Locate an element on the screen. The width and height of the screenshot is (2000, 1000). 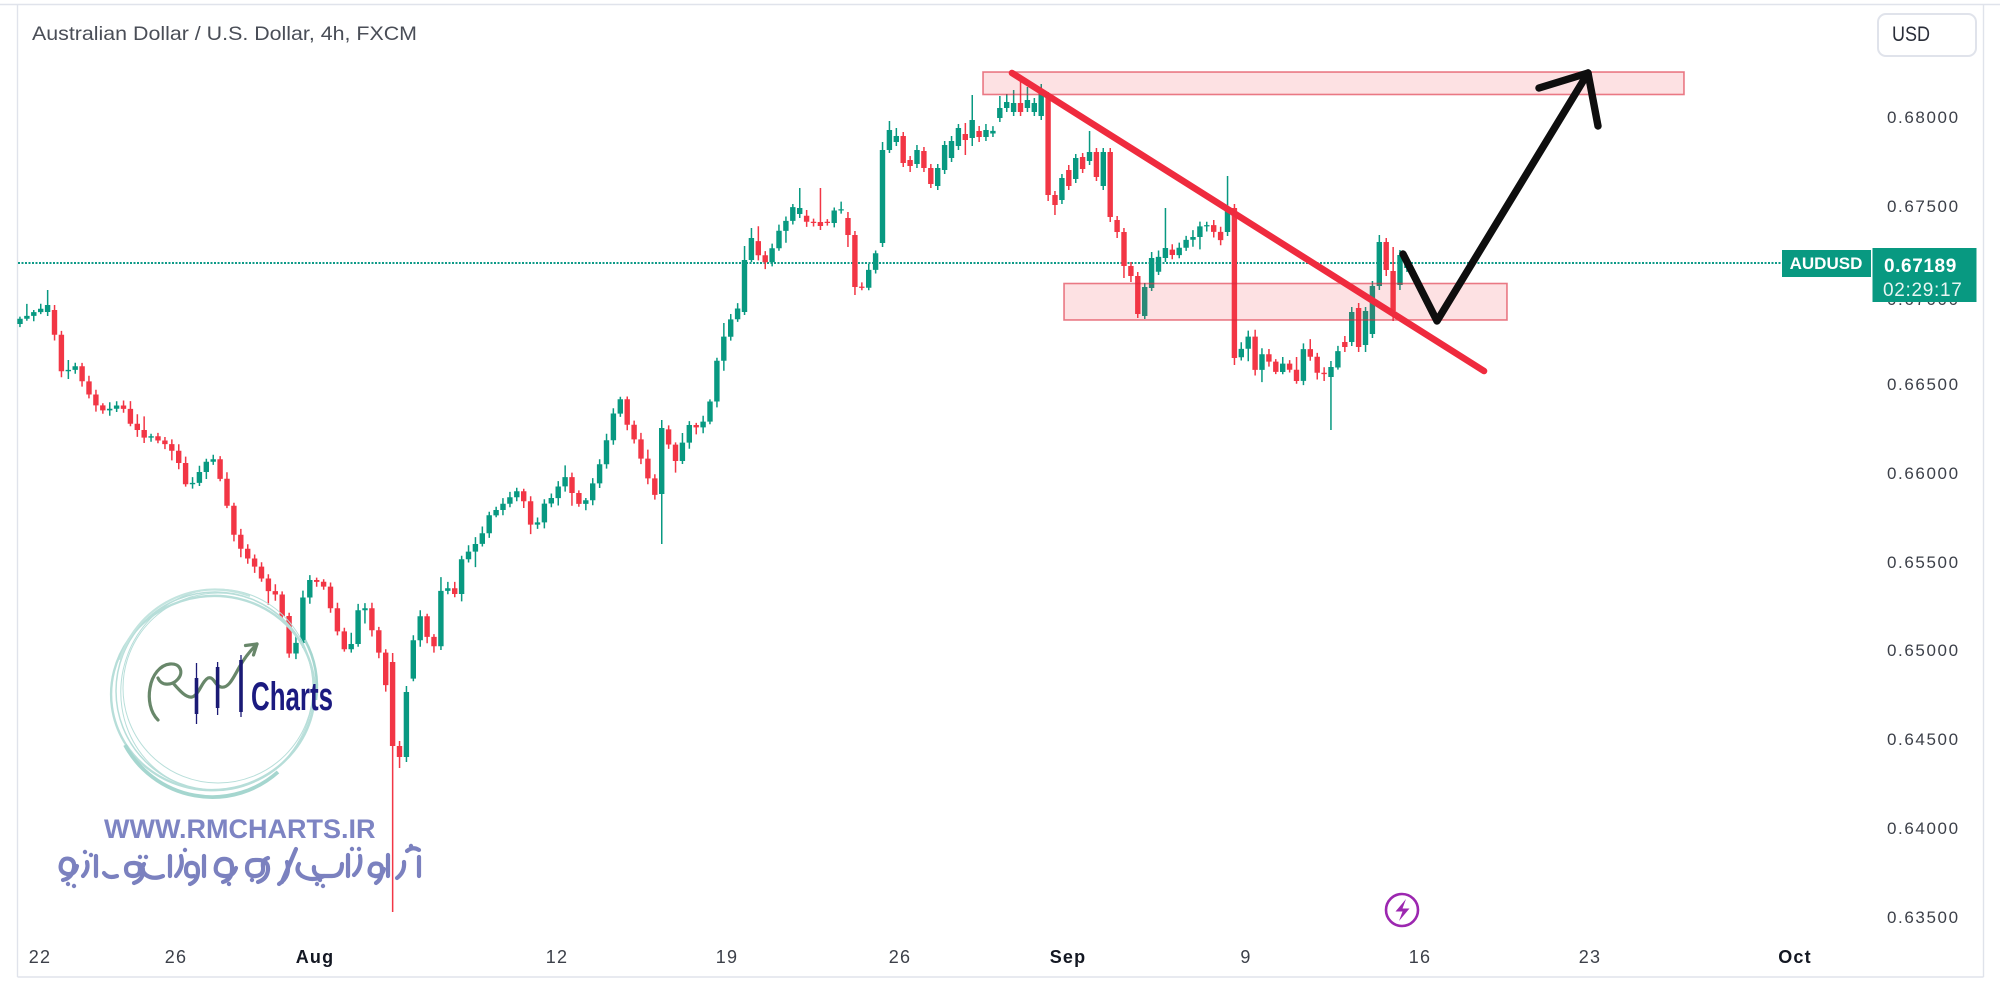
svg-text: Sep is located at coordinates (1068, 957).